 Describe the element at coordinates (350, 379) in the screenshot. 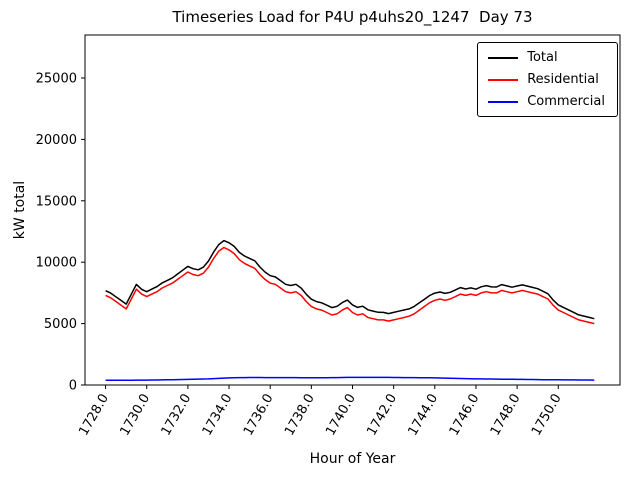

I see `series-line-commercial` at that location.